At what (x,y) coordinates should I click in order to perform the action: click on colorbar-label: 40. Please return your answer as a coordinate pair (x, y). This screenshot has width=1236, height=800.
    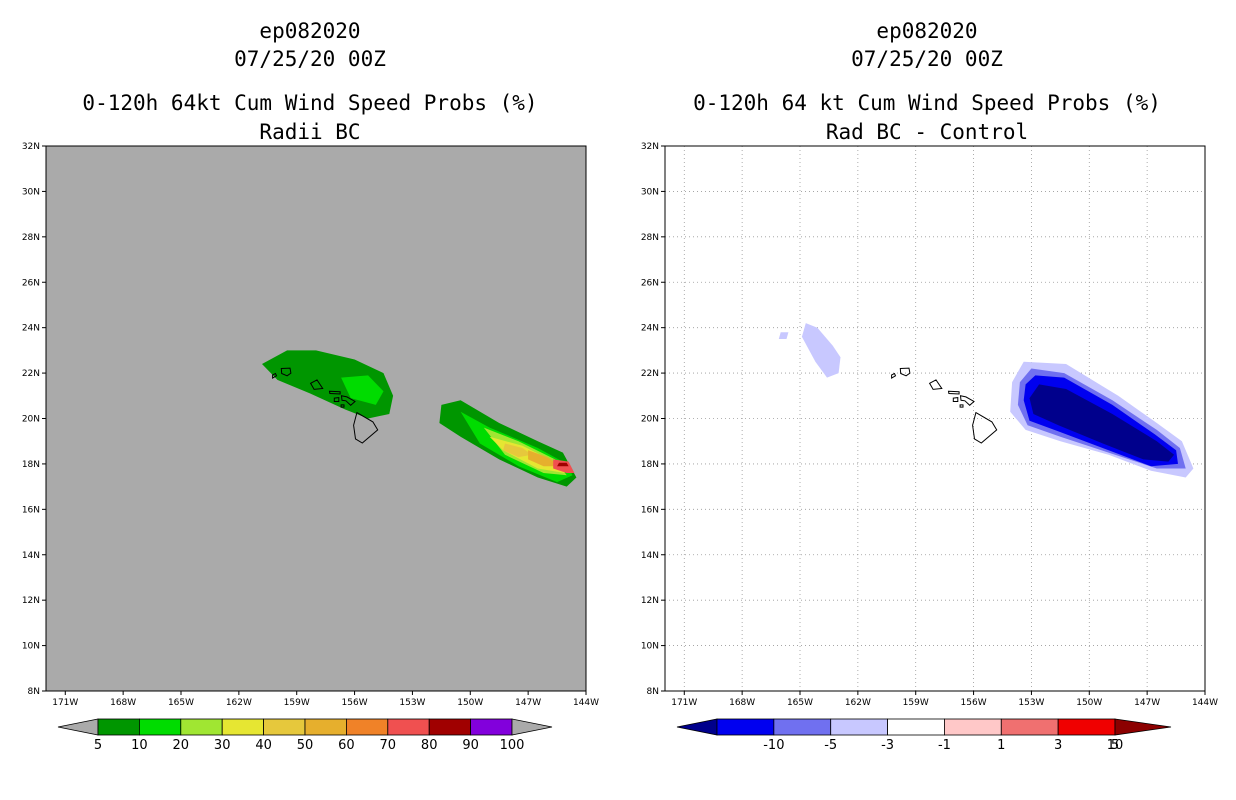
    Looking at the image, I should click on (263, 745).